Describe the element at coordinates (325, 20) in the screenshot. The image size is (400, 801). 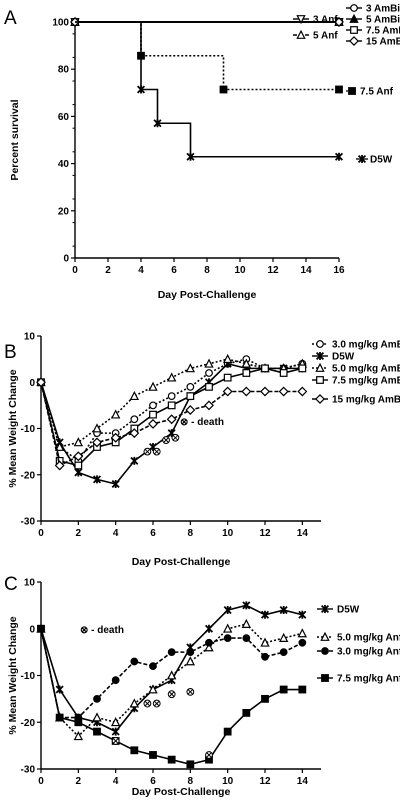
I see `legend-label: 3 Anf` at that location.